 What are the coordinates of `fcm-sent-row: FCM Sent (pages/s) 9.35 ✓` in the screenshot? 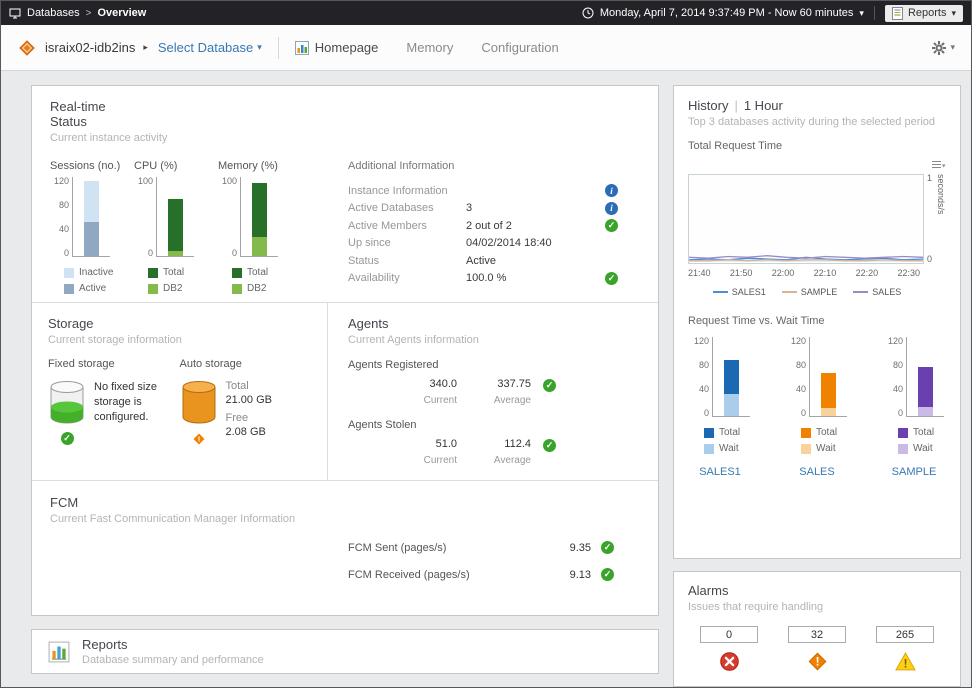 It's located at (481, 547).